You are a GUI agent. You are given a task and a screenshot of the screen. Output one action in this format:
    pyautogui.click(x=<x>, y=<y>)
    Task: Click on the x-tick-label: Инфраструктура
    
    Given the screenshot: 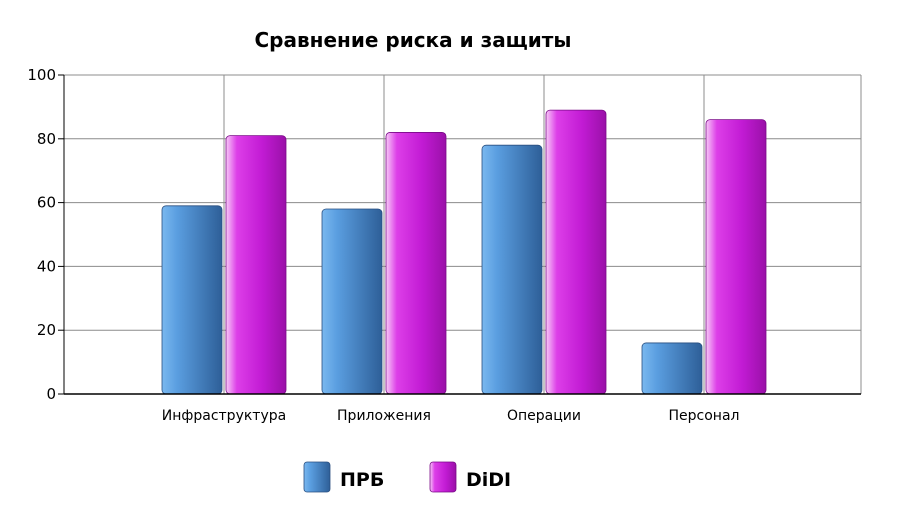 What is the action you would take?
    pyautogui.click(x=224, y=416)
    